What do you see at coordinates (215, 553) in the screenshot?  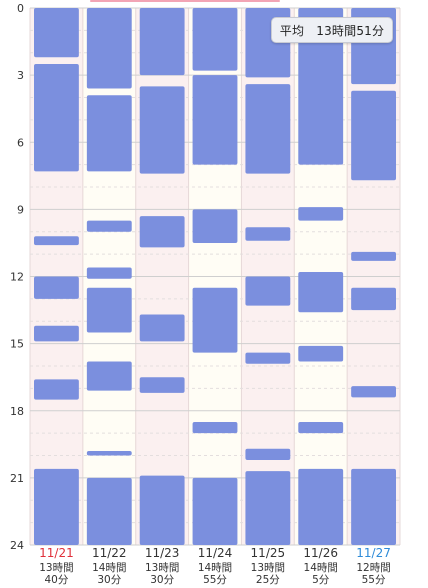 I see `x-label-date-11-24: 11/24` at bounding box center [215, 553].